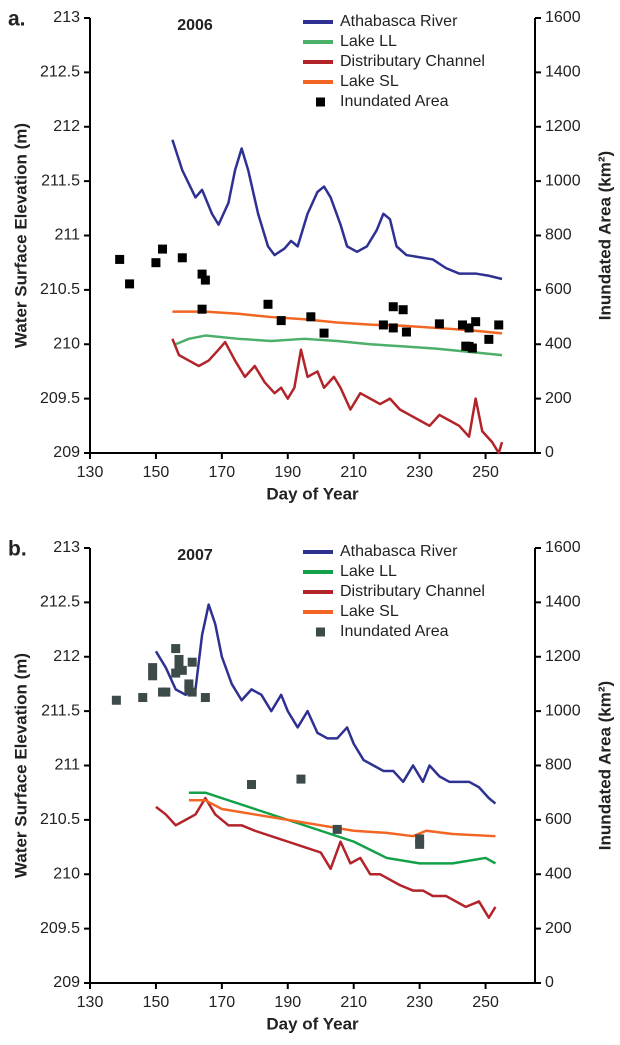 The height and width of the screenshot is (1045, 620). What do you see at coordinates (195, 555) in the screenshot?
I see `panel-title: 2007` at bounding box center [195, 555].